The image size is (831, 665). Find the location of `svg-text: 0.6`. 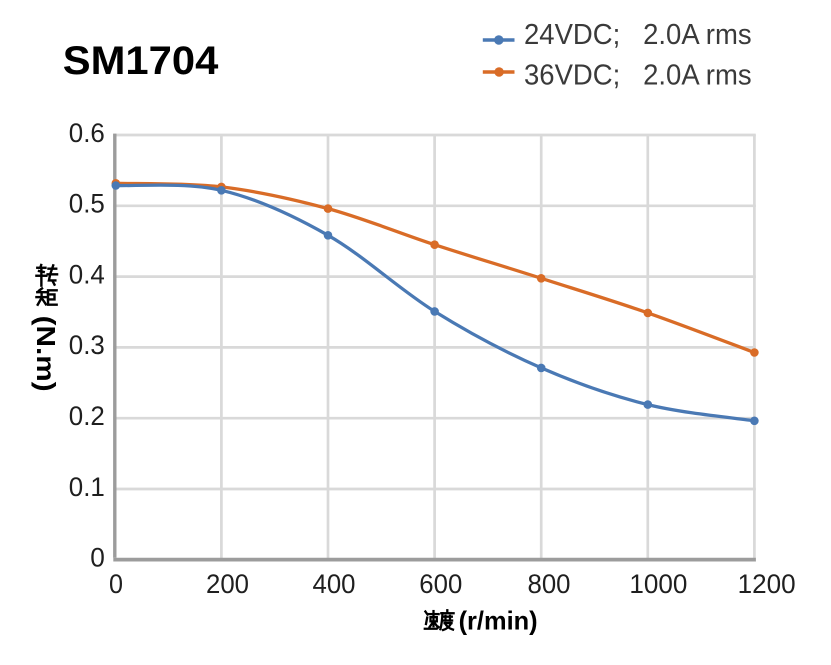

svg-text: 0.6 is located at coordinates (87, 133).